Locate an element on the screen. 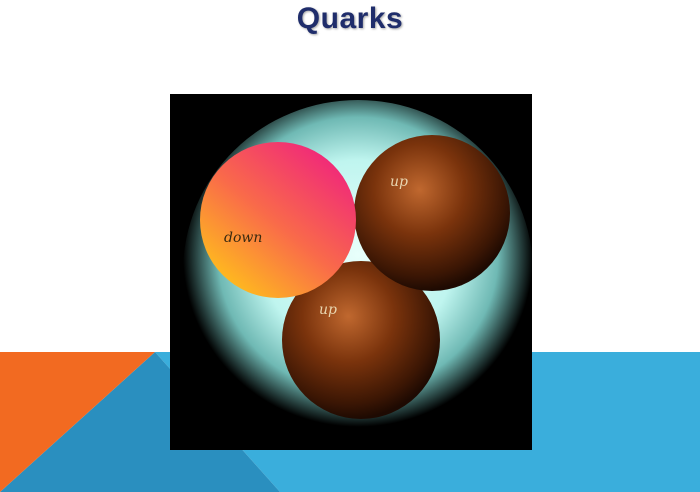 The image size is (700, 492). slide-title: Quarks is located at coordinates (350, 18).